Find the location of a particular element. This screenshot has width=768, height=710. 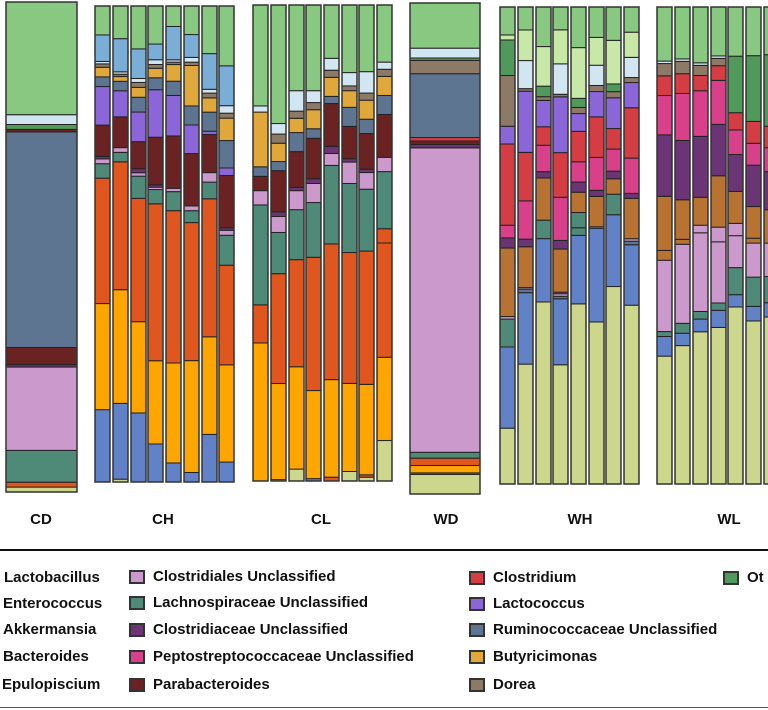

legend-item-ruminococcaceae-unclassified: Ruminococcaceae Unclassified is located at coordinates (593, 629).